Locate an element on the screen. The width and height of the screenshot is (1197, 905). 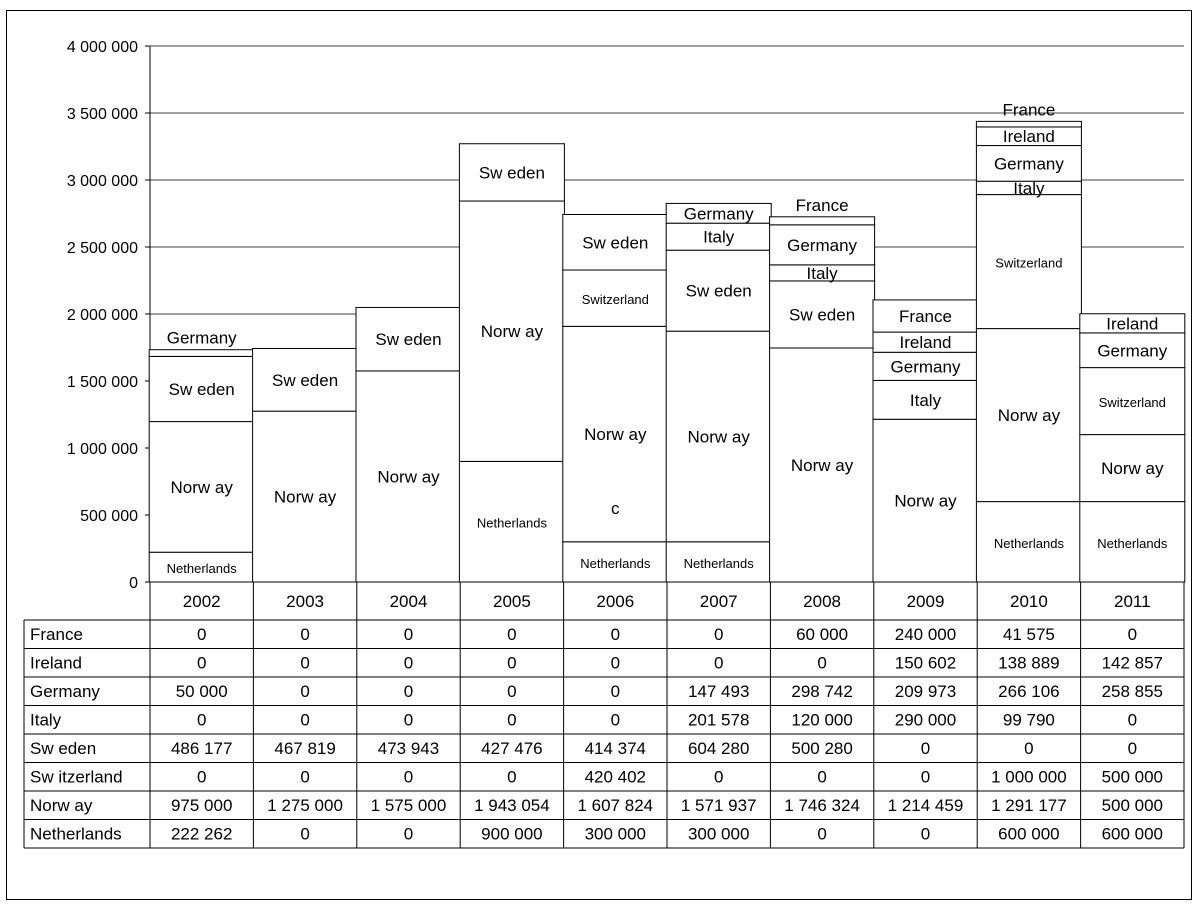
segment-label: France is located at coordinates (822, 205).